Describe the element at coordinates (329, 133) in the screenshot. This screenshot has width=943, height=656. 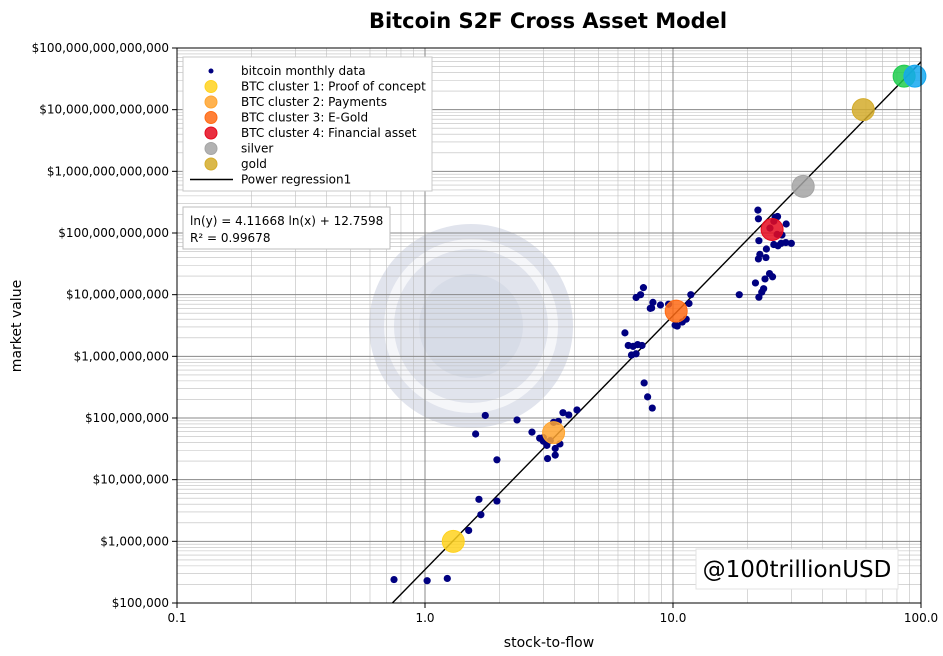
I see `legend-label: BTC cluster 4: Financial asset` at that location.